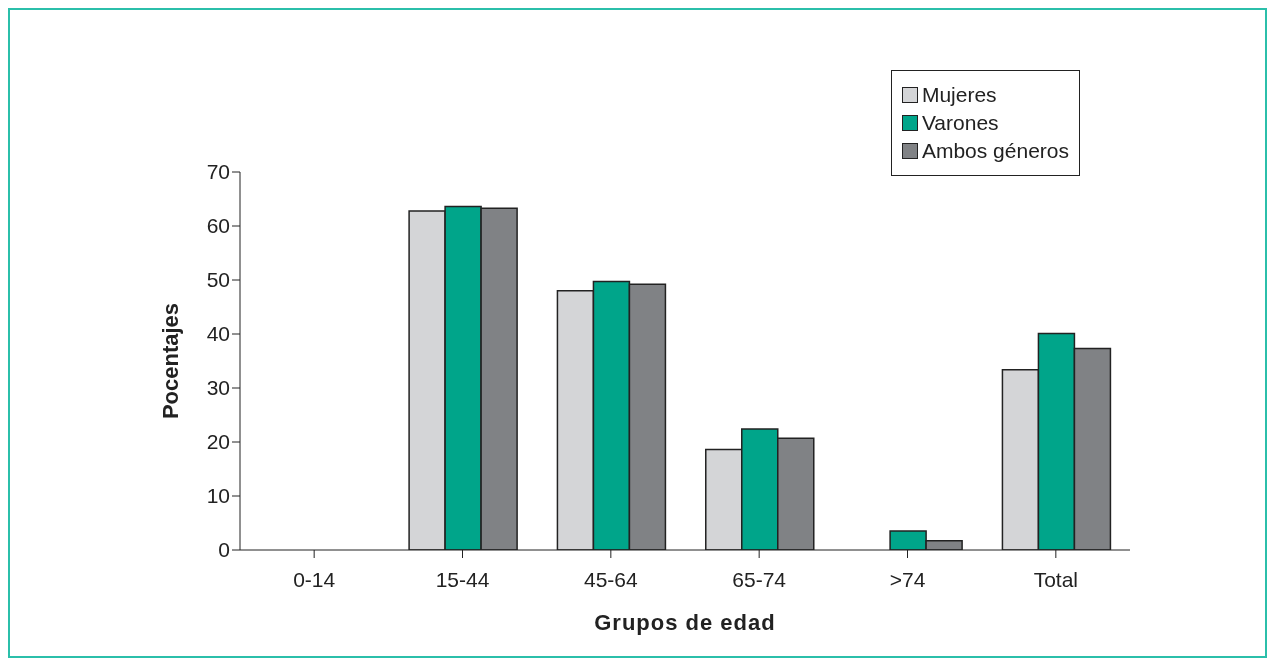  What do you see at coordinates (685, 622) in the screenshot?
I see `x-axis-title: Grupos de edad` at bounding box center [685, 622].